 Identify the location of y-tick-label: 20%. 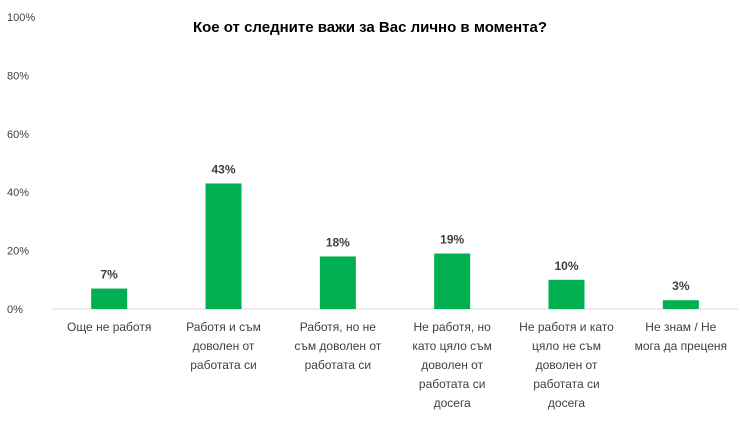
(18, 252).